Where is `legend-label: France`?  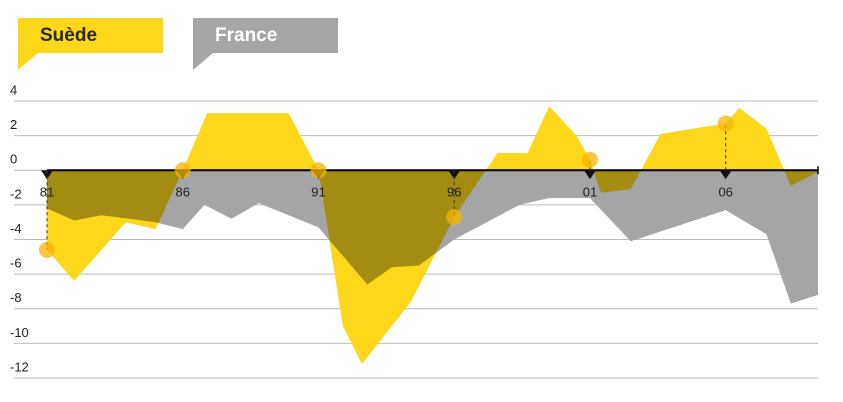 legend-label: France is located at coordinates (246, 35).